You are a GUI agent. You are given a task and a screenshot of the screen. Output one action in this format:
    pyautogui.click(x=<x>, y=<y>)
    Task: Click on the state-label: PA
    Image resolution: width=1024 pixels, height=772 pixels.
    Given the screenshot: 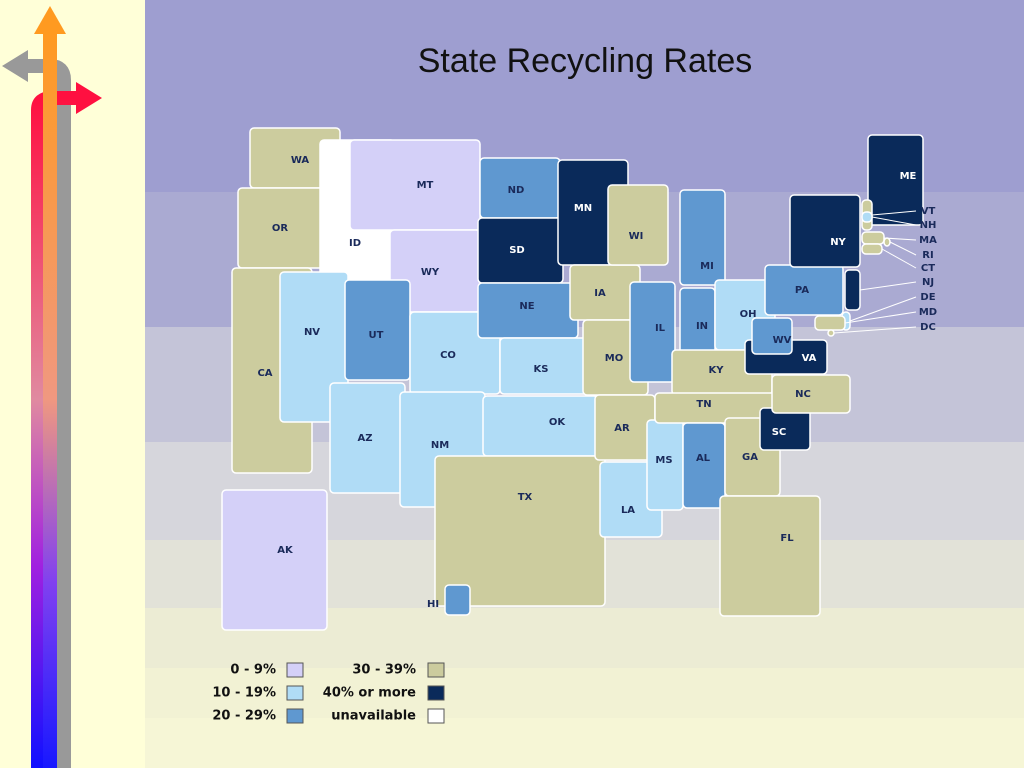 What is the action you would take?
    pyautogui.click(x=802, y=290)
    